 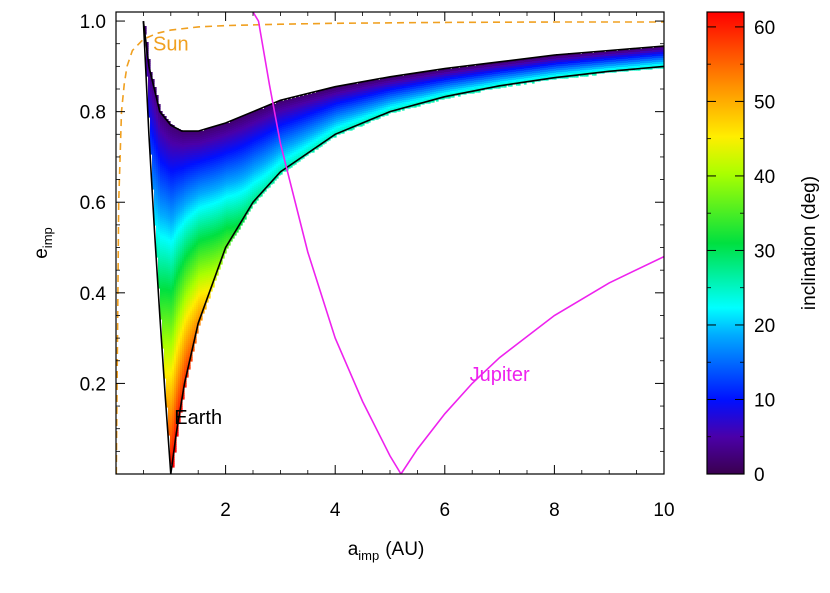 What do you see at coordinates (764, 102) in the screenshot?
I see `colorbar-tick-label: 50` at bounding box center [764, 102].